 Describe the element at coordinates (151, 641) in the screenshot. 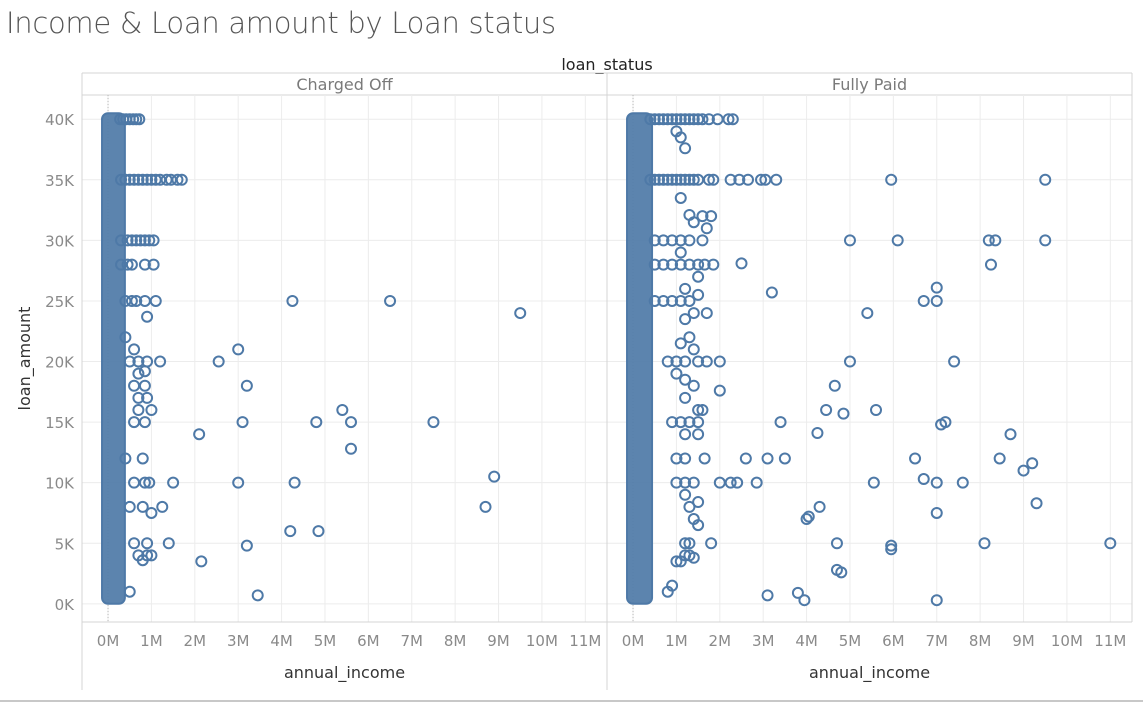

I see `x-tick-label: 1M` at that location.